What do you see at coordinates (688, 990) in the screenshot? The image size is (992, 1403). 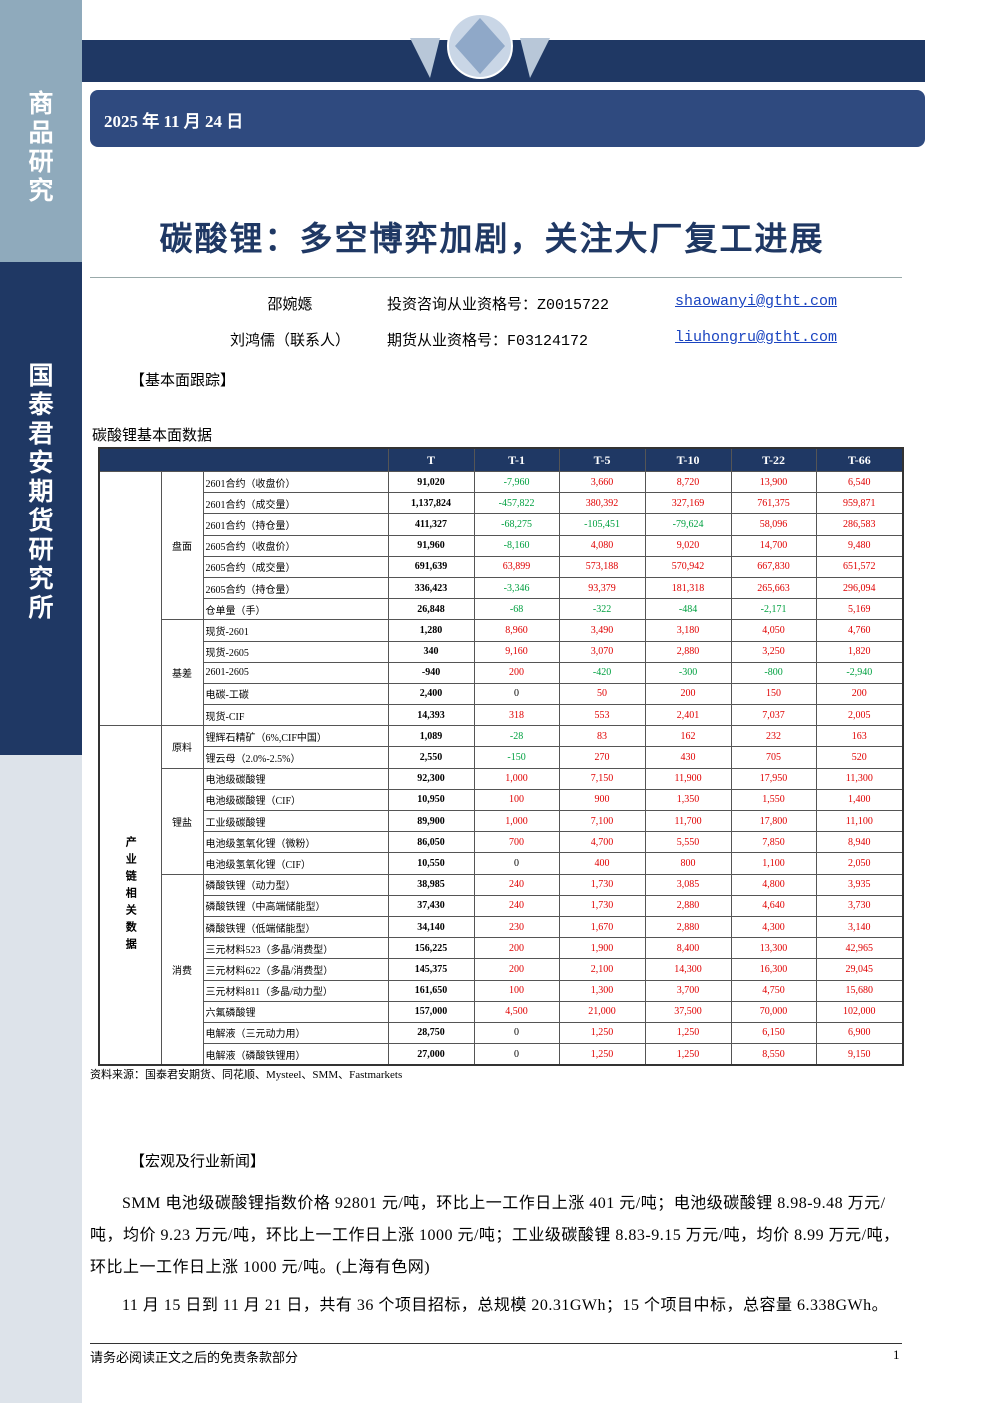 I see `cell-value: 3,700` at bounding box center [688, 990].